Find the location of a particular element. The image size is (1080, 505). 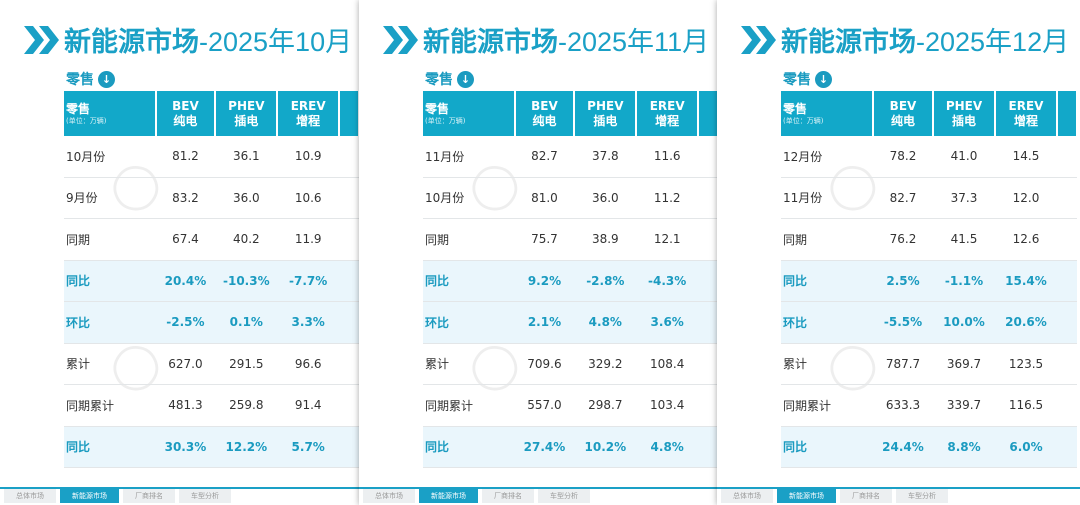

table-cell: 369.7 is located at coordinates (964, 364).